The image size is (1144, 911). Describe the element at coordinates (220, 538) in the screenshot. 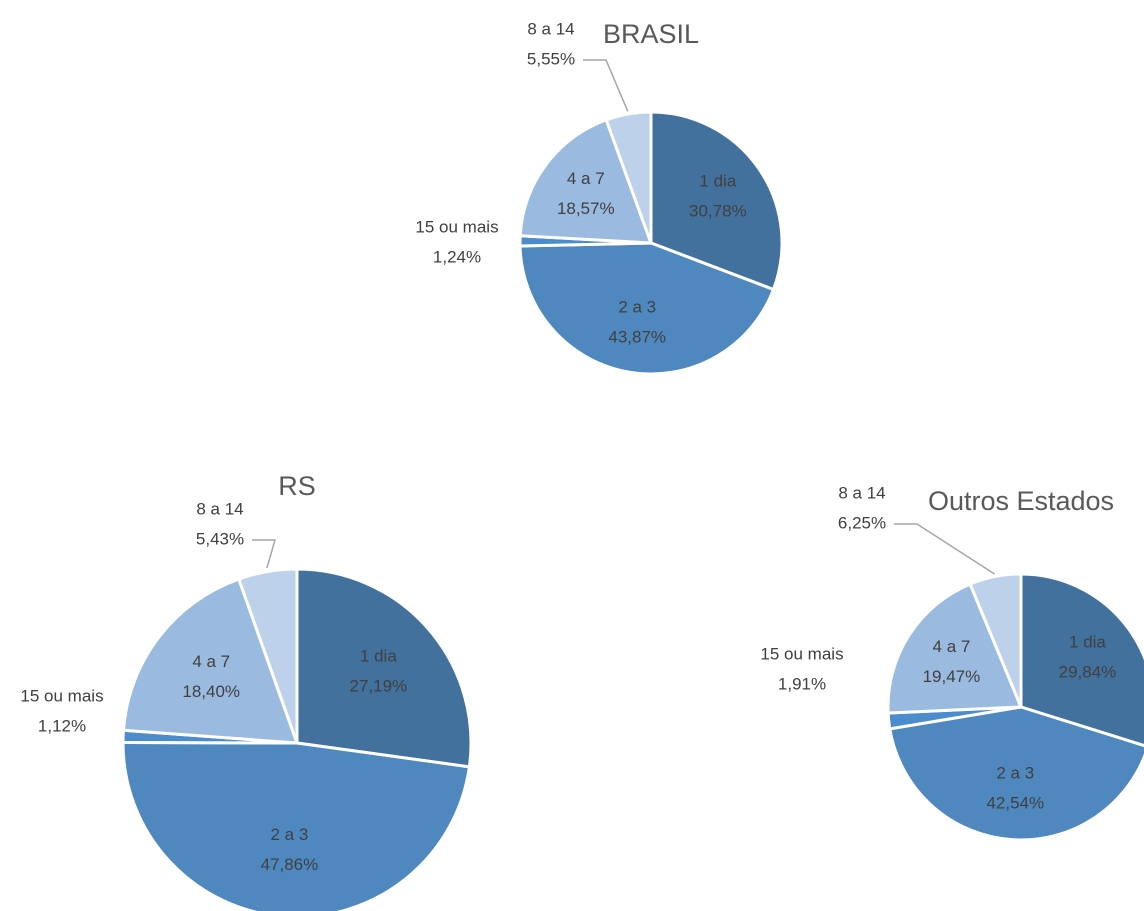

I see `data-label-value: 5,43%` at that location.